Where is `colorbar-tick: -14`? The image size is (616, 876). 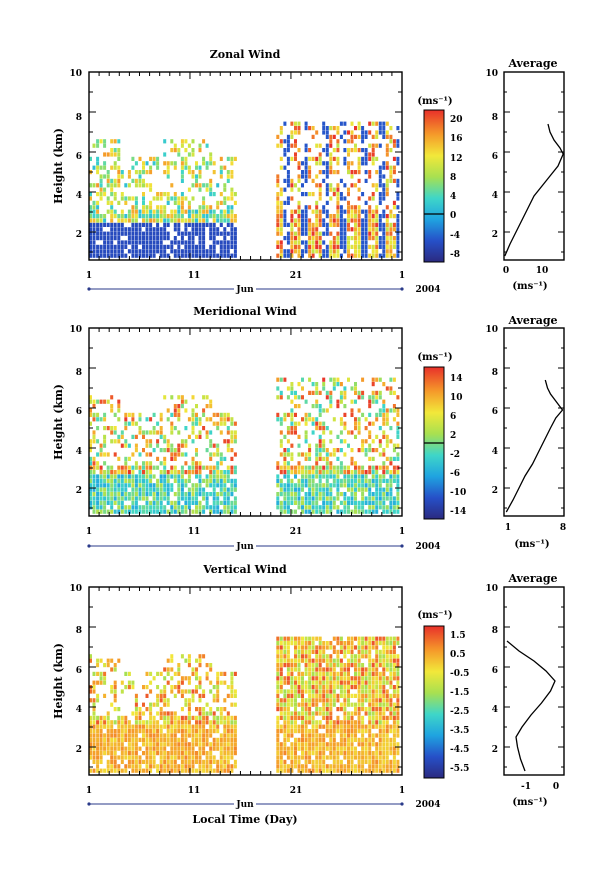
colorbar-tick: -14 is located at coordinates (458, 512).